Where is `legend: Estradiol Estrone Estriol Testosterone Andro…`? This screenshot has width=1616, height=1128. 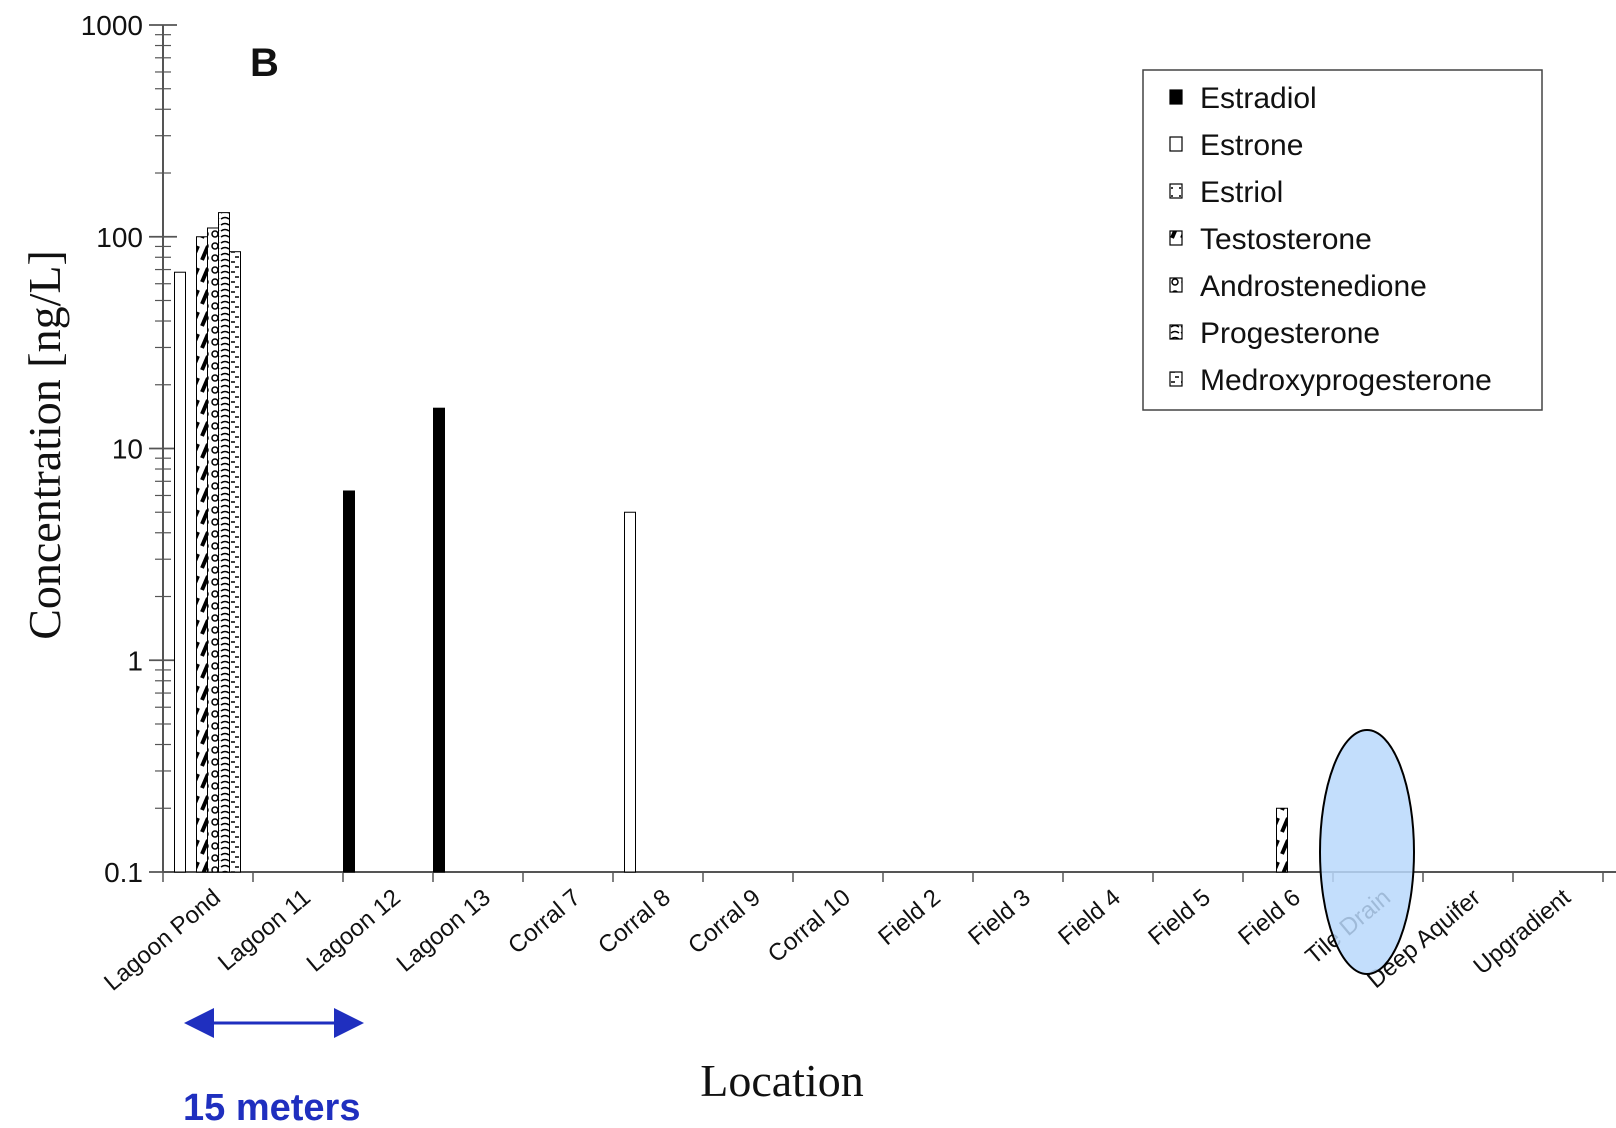
legend: Estradiol Estrone Estriol Testosterone Andro… is located at coordinates (1330, 239).